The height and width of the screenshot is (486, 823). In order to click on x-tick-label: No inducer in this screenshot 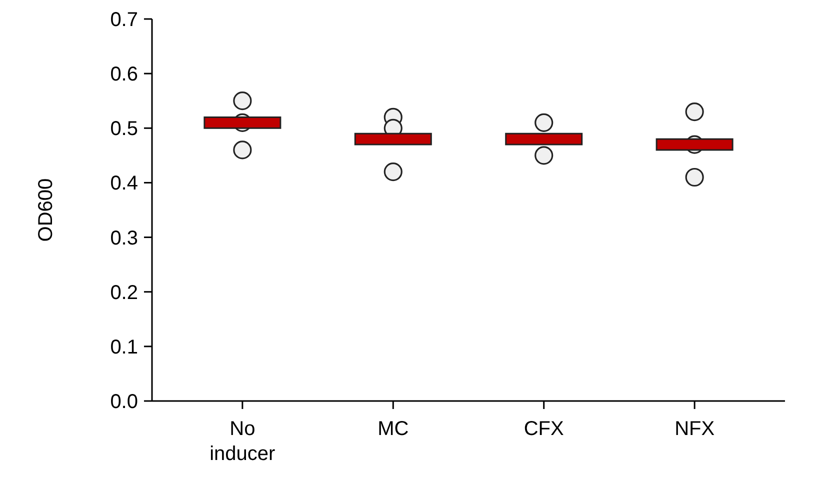, I will do `click(243, 441)`.